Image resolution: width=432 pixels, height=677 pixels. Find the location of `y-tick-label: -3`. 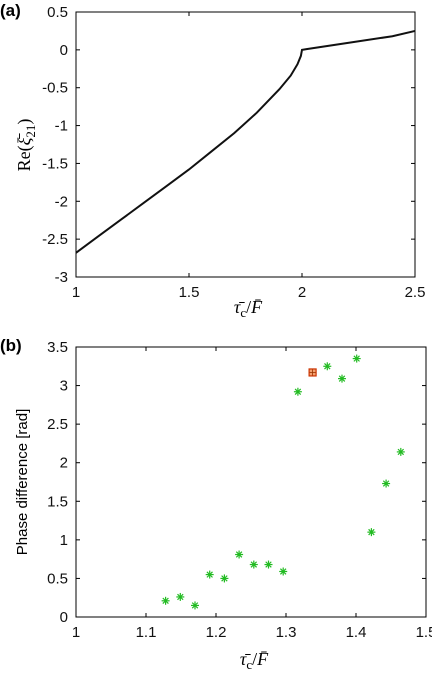

y-tick-label: -3 is located at coordinates (61, 277).